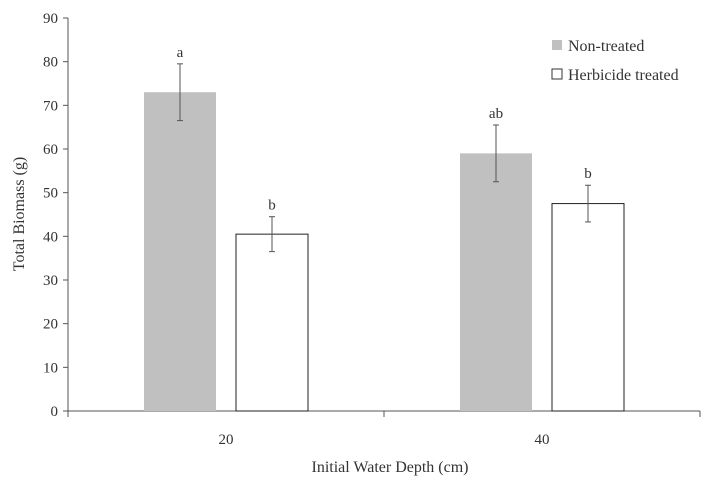  What do you see at coordinates (623, 75) in the screenshot?
I see `legend-label-herbicide-treated: Herbicide treated` at bounding box center [623, 75].